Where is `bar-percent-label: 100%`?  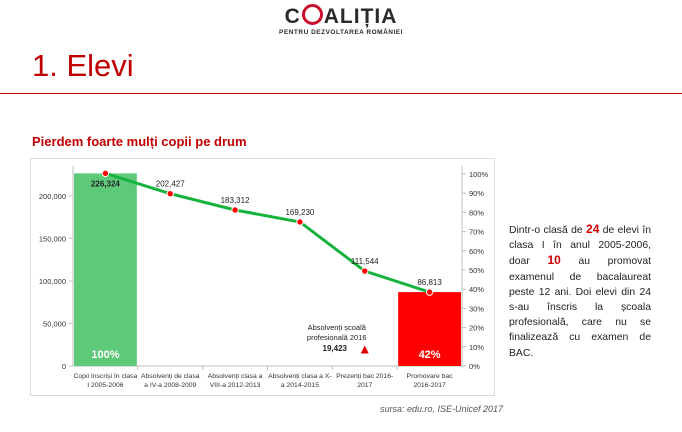 bar-percent-label: 100% is located at coordinates (105, 355).